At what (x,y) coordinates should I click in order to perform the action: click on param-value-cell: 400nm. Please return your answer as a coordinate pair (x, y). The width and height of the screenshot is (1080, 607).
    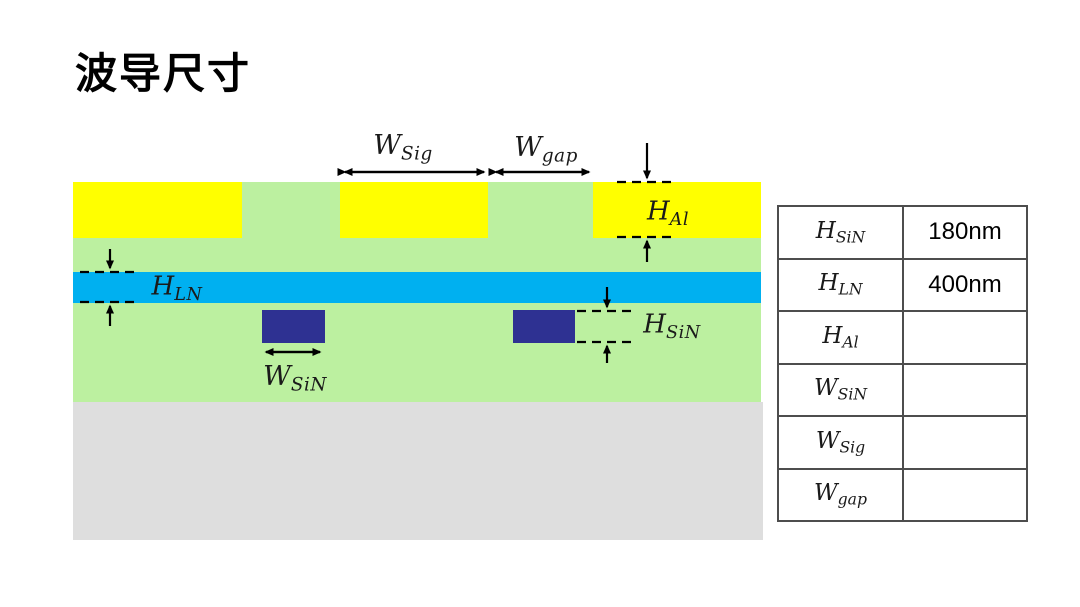
    Looking at the image, I should click on (965, 284).